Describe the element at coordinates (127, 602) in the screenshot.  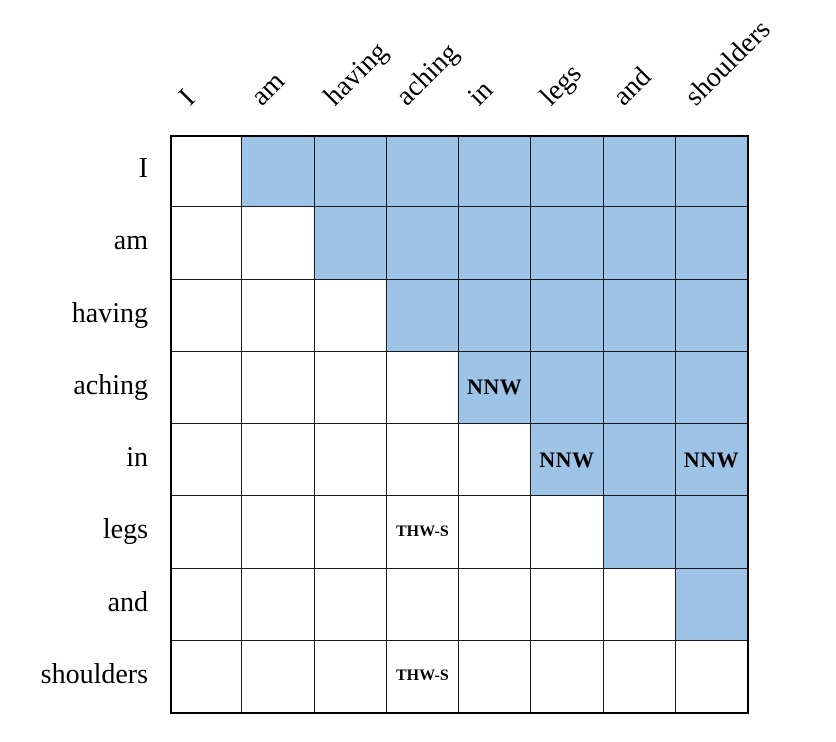
I see `row-label: and` at that location.